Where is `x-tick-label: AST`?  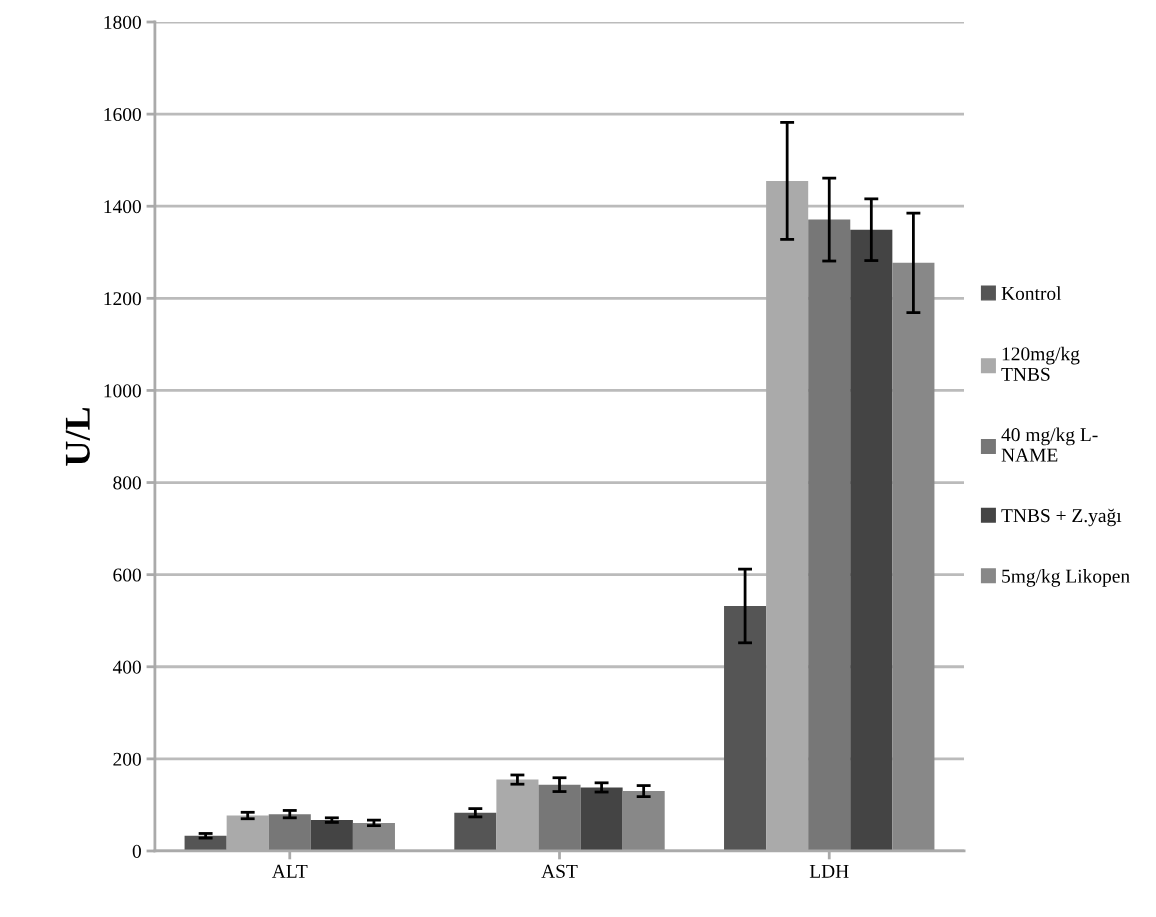 x-tick-label: AST is located at coordinates (559, 871).